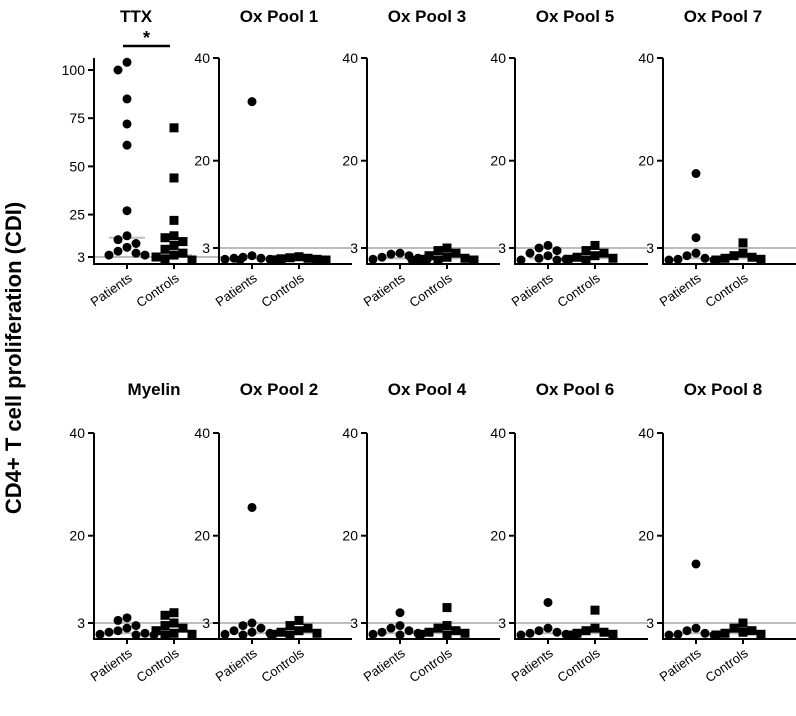 Image resolution: width=796 pixels, height=716 pixels. I want to click on panel-title: Myelin, so click(154, 389).